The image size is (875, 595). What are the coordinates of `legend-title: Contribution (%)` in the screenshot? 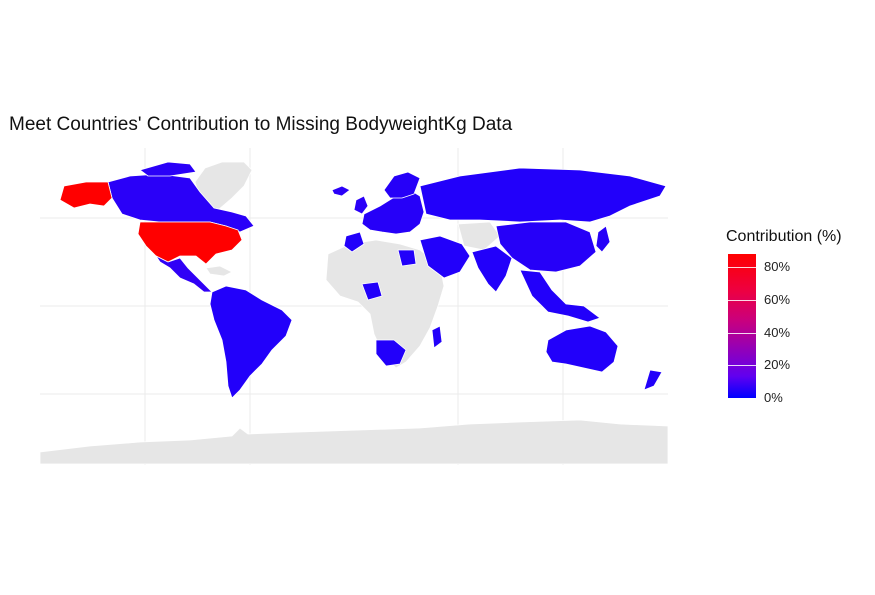 It's located at (784, 236).